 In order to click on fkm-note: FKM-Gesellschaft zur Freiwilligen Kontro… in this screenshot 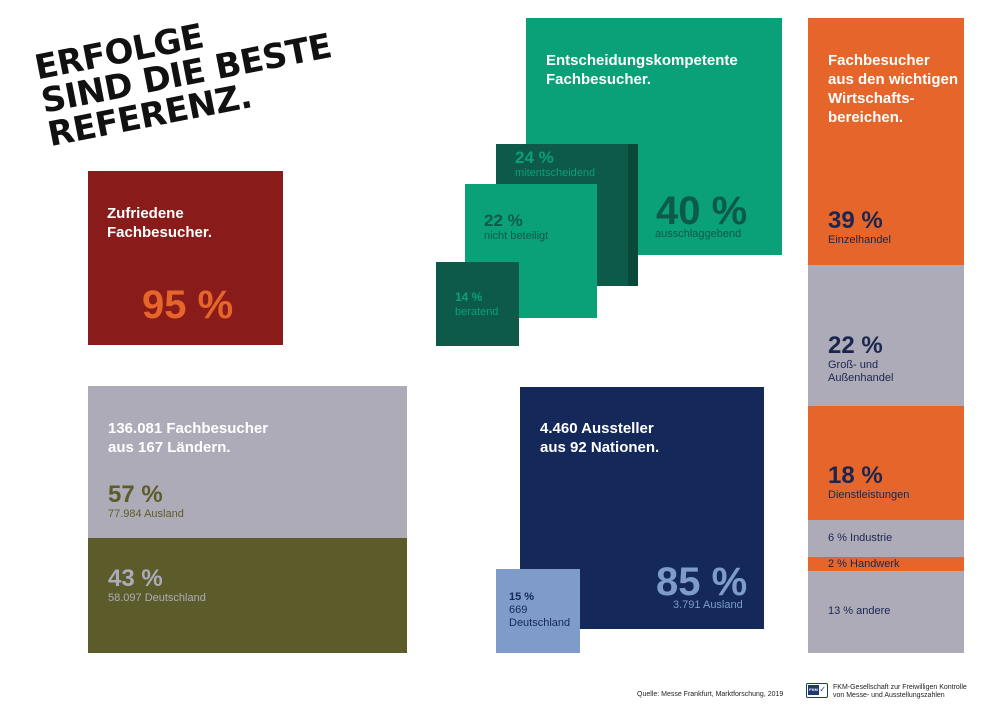, I will do `click(900, 692)`.